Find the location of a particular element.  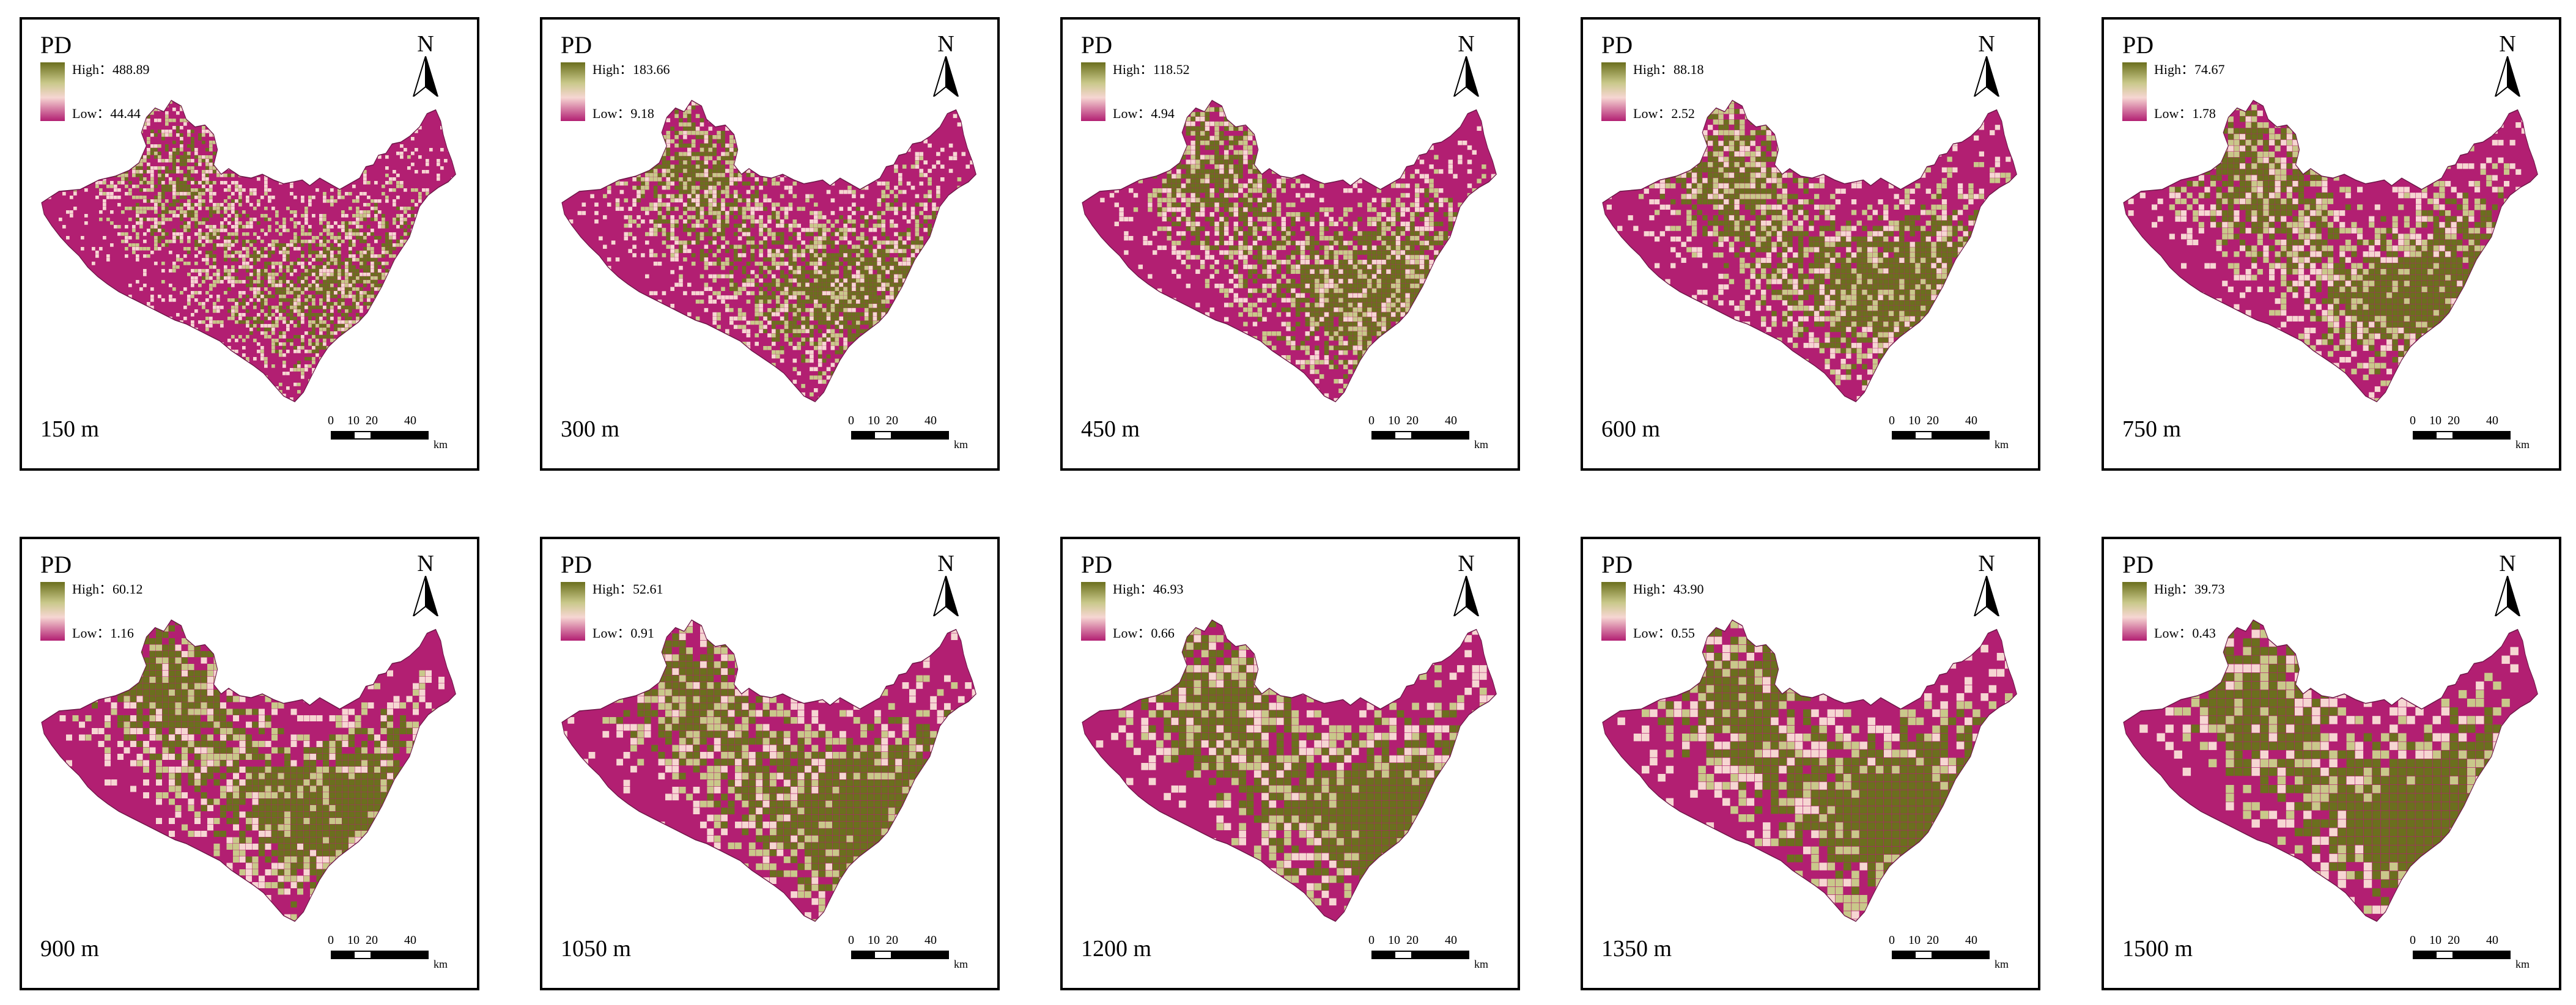

map-panel: PD High：74.67 Low：1.78 N 750 m 0 10 20 40 km is located at coordinates (2331, 244).